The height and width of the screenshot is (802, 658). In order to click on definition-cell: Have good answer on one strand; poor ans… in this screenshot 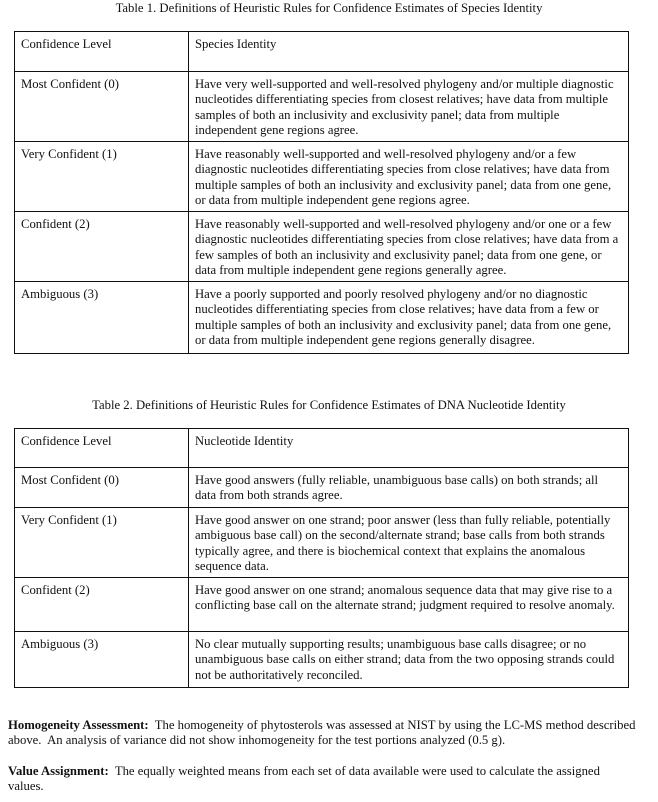, I will do `click(408, 542)`.